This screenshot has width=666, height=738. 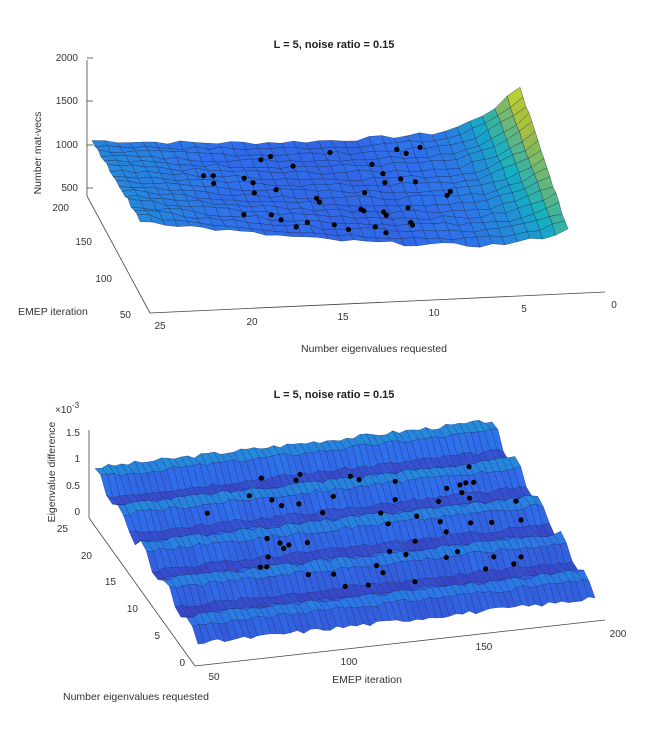 I want to click on bottom-chart-title: L = 5, noise ratio = 0.15, so click(x=334, y=395).